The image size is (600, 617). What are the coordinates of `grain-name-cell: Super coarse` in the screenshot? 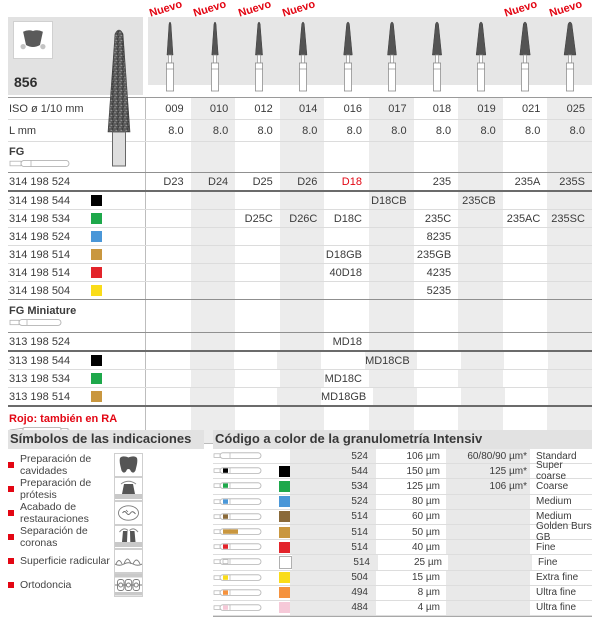 It's located at (551, 471).